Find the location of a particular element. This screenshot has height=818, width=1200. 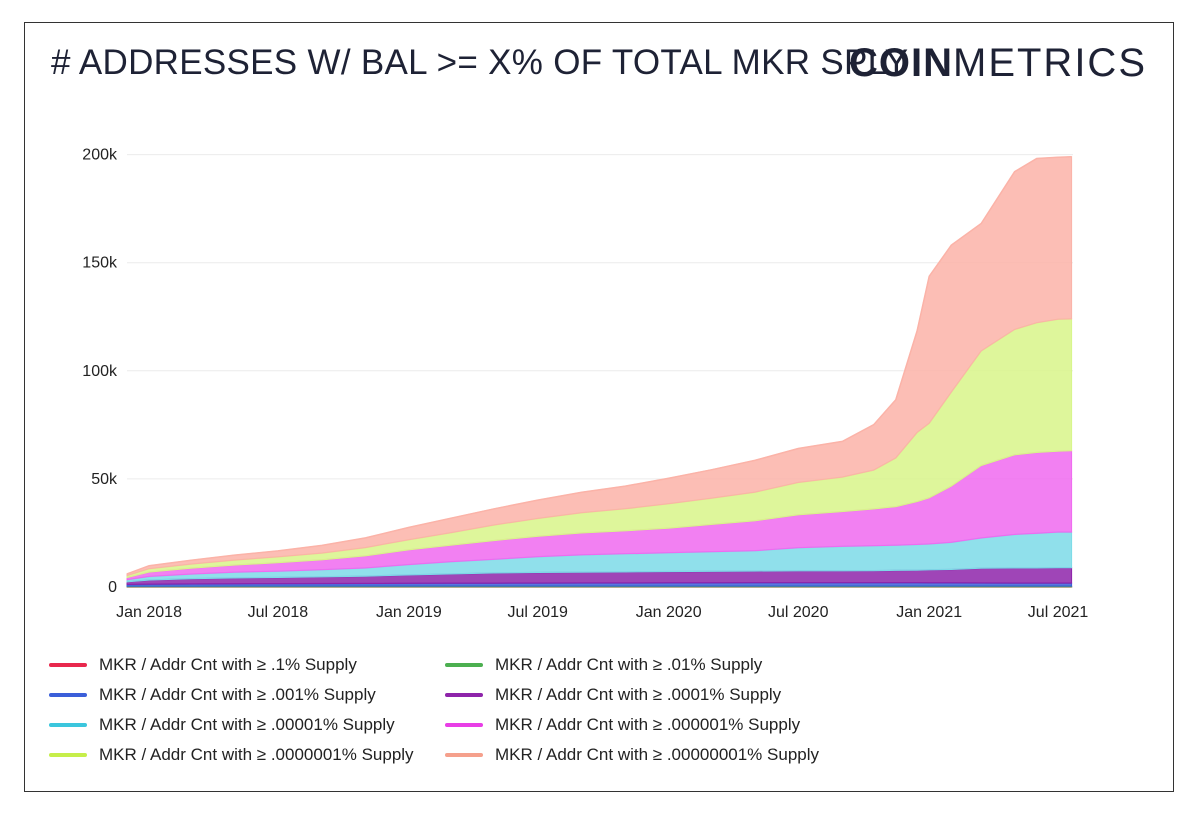

legend-item: MKR / Addr Cnt with ≥ .0001% Supply is located at coordinates (613, 695).